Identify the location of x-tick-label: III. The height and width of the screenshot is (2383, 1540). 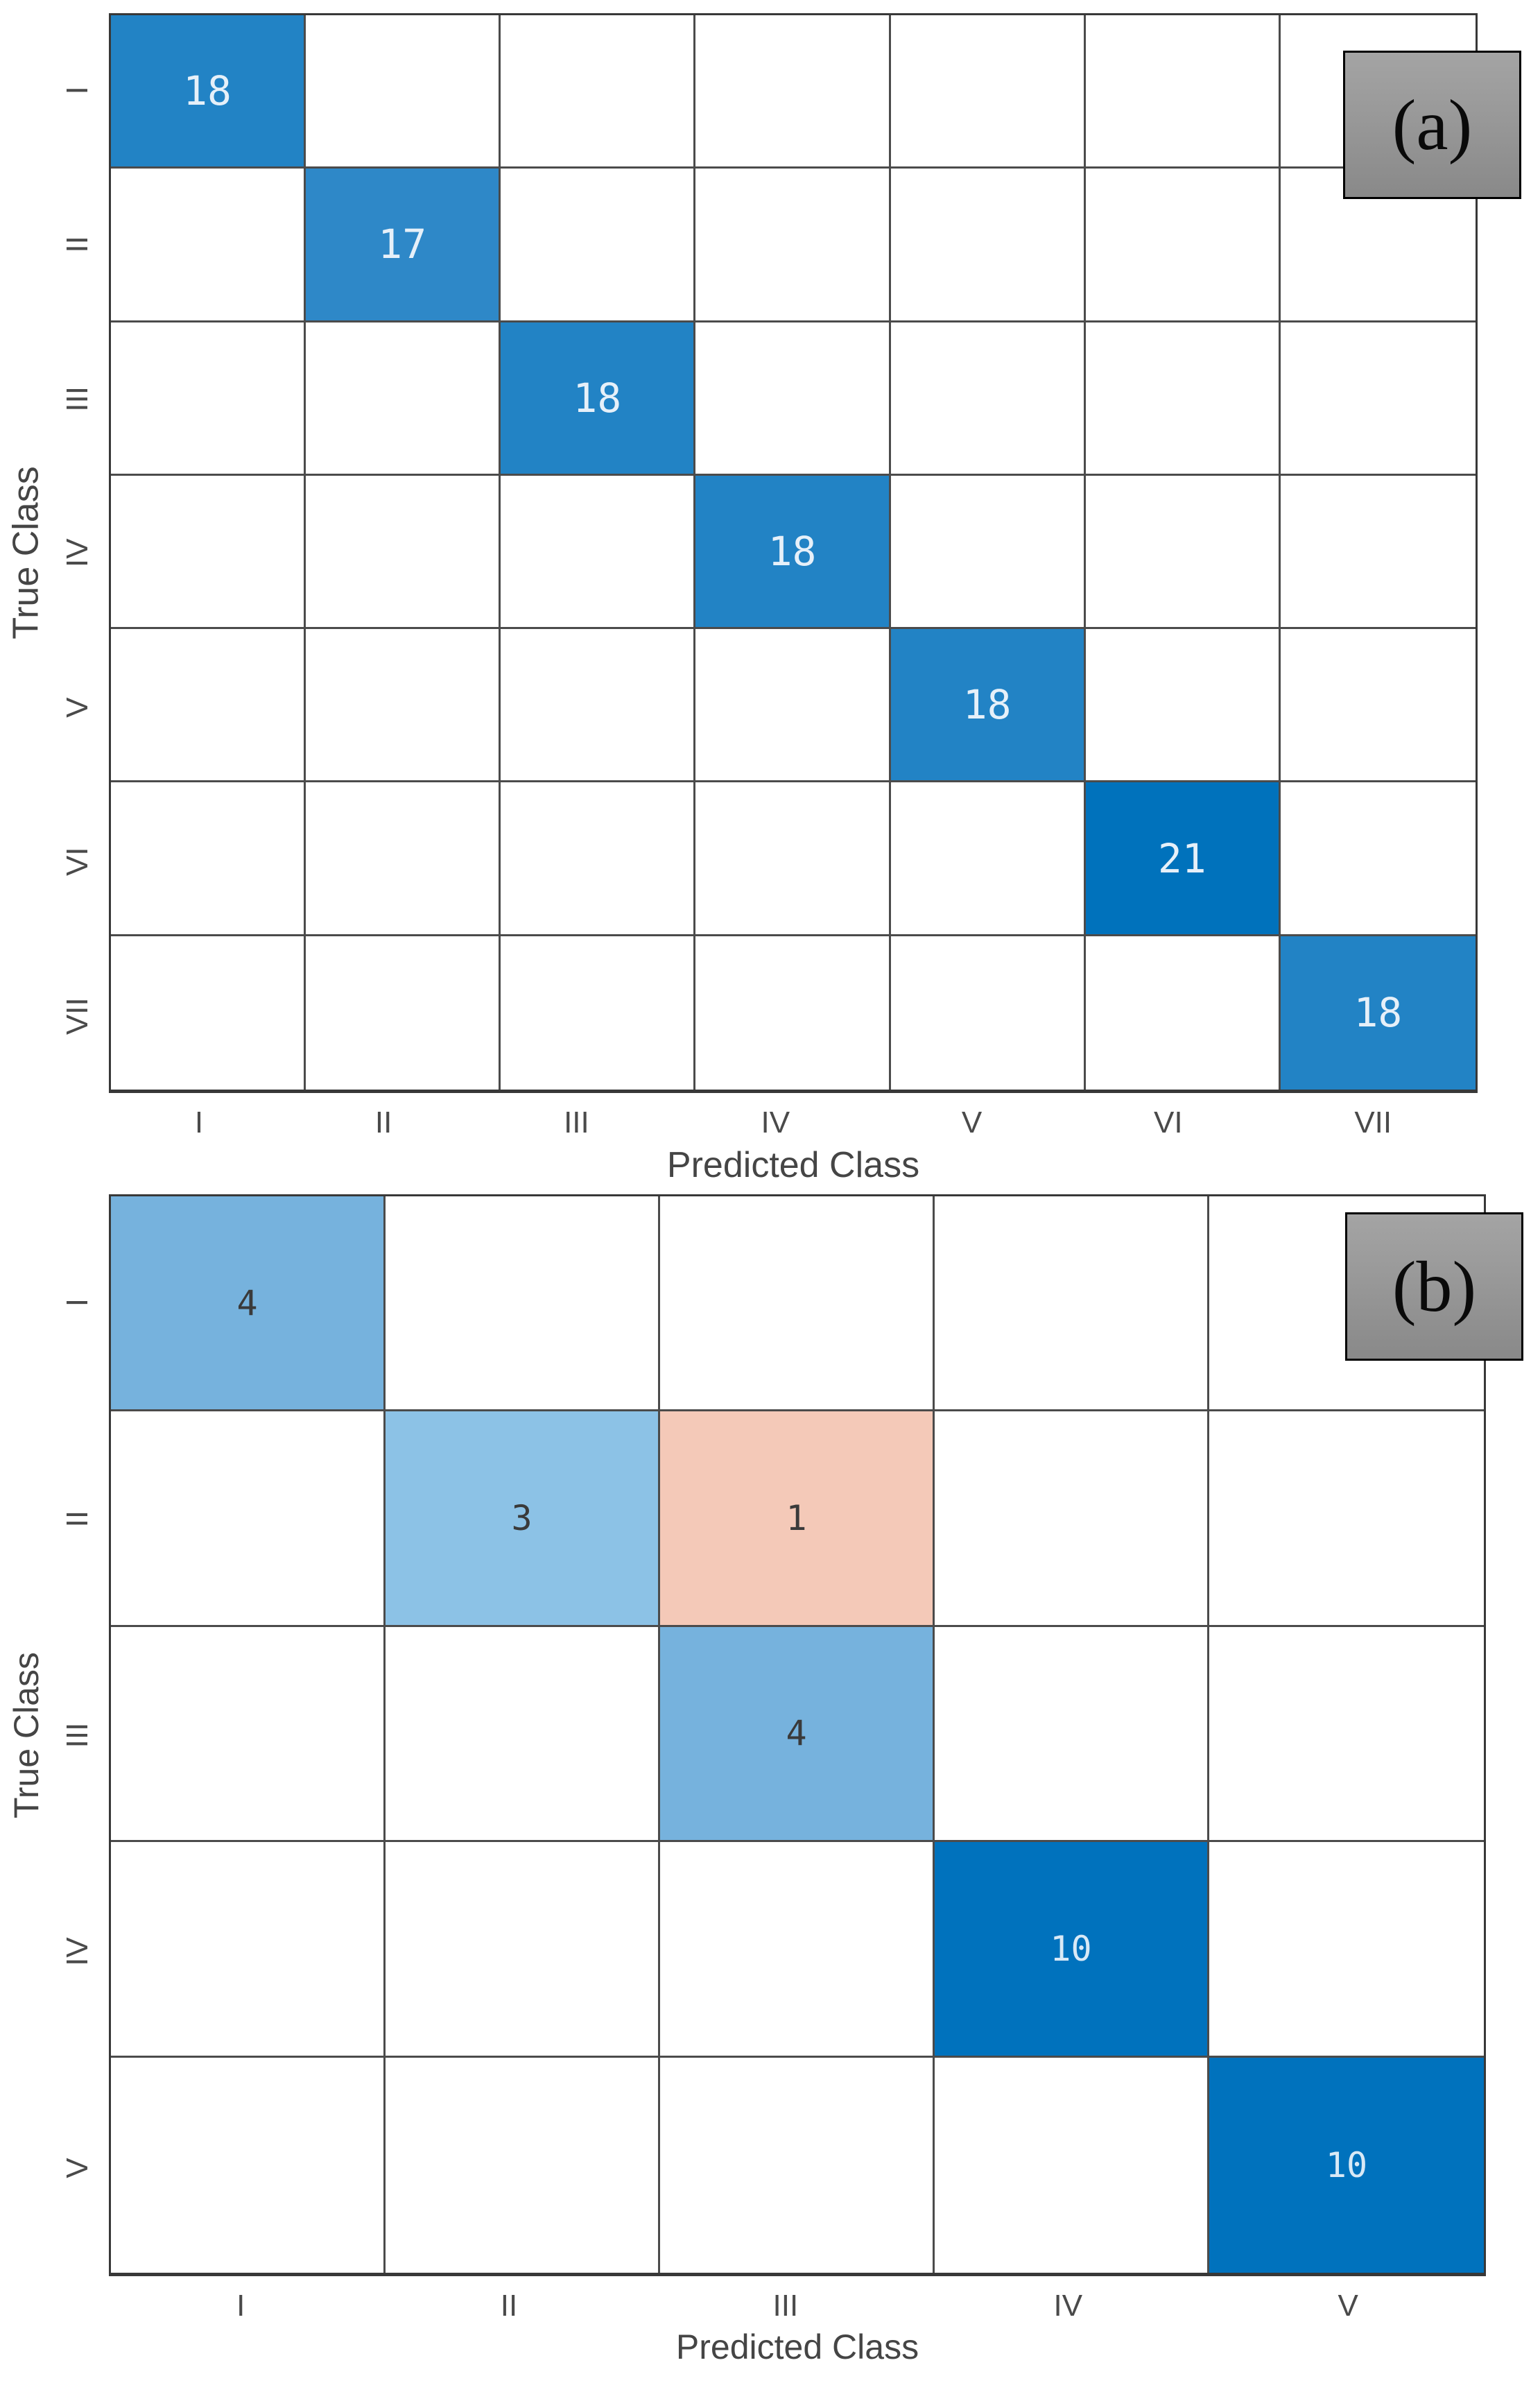
(576, 1122).